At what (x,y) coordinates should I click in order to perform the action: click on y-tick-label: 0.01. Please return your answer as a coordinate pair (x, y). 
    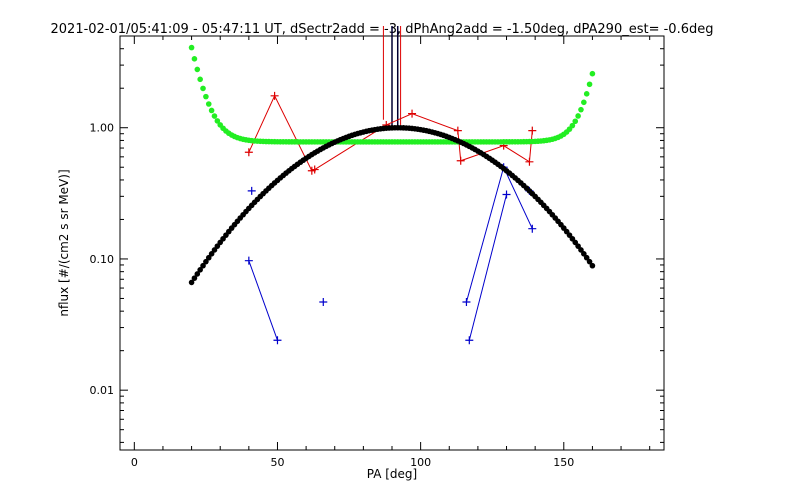
    Looking at the image, I should click on (102, 390).